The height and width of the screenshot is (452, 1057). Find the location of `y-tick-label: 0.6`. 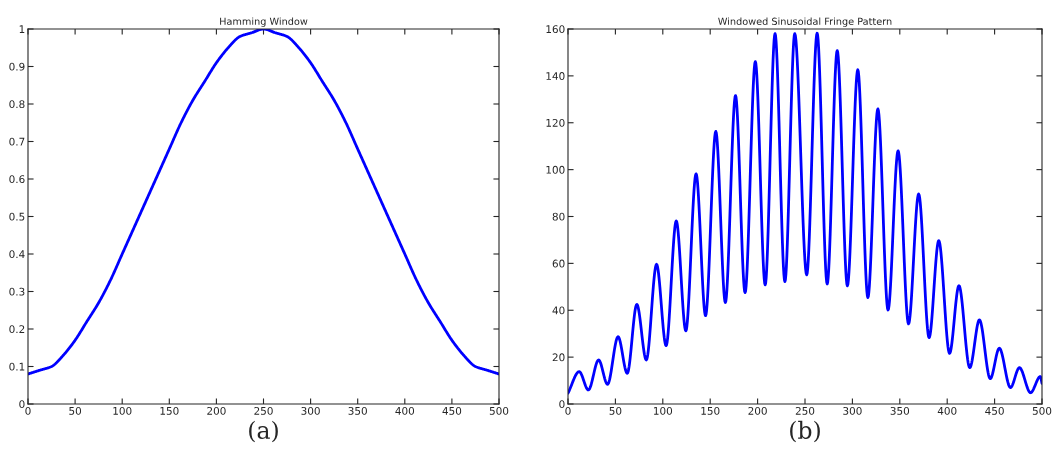

y-tick-label: 0.6 is located at coordinates (17, 179).